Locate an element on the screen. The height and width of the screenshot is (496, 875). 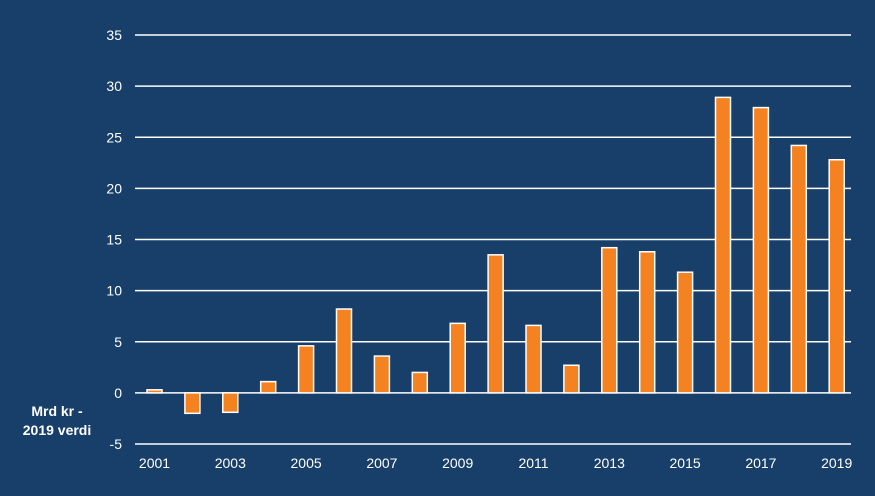
y-tick-label: 0 is located at coordinates (118, 393).